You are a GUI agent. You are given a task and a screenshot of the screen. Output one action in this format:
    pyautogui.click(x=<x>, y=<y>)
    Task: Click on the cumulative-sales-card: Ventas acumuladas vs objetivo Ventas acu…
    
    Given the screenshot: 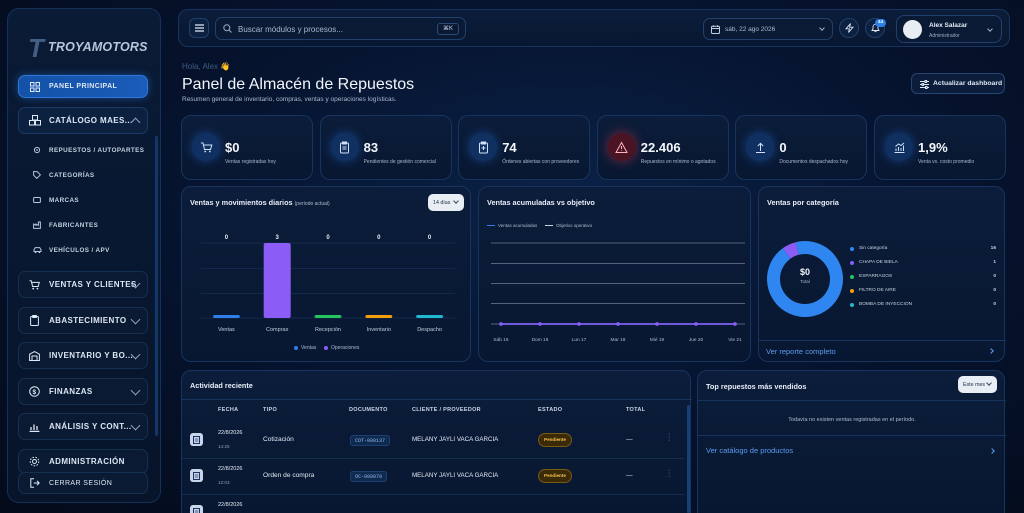 What is the action you would take?
    pyautogui.click(x=614, y=274)
    